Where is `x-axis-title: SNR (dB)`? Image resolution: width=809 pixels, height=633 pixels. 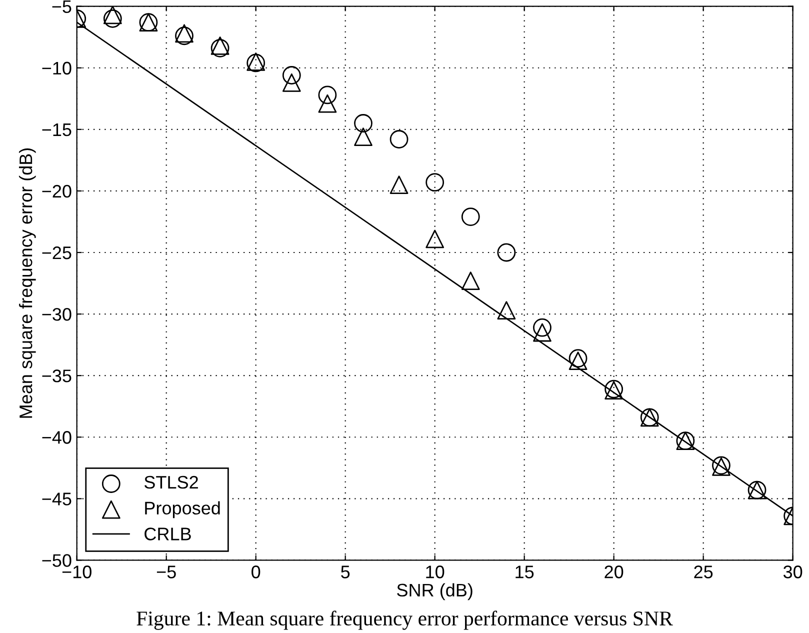
x-axis-title: SNR (dB) is located at coordinates (434, 591).